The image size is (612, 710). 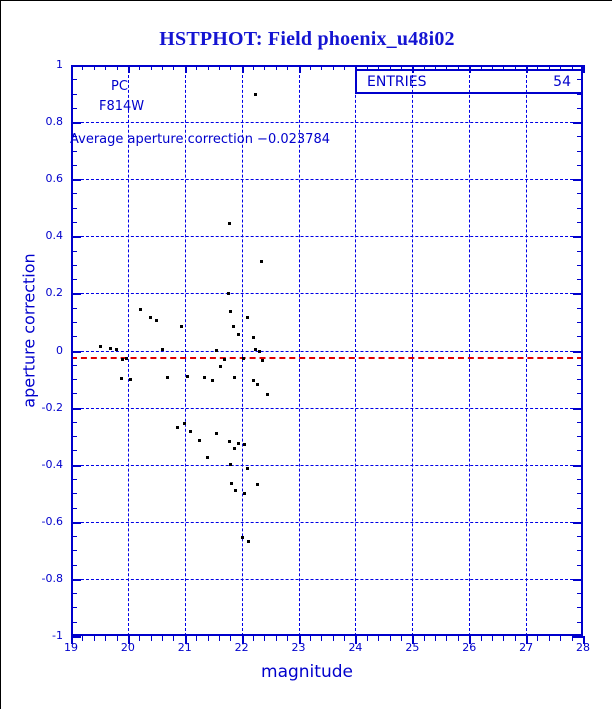 I want to click on x-tick-label: 21, so click(x=184, y=647).